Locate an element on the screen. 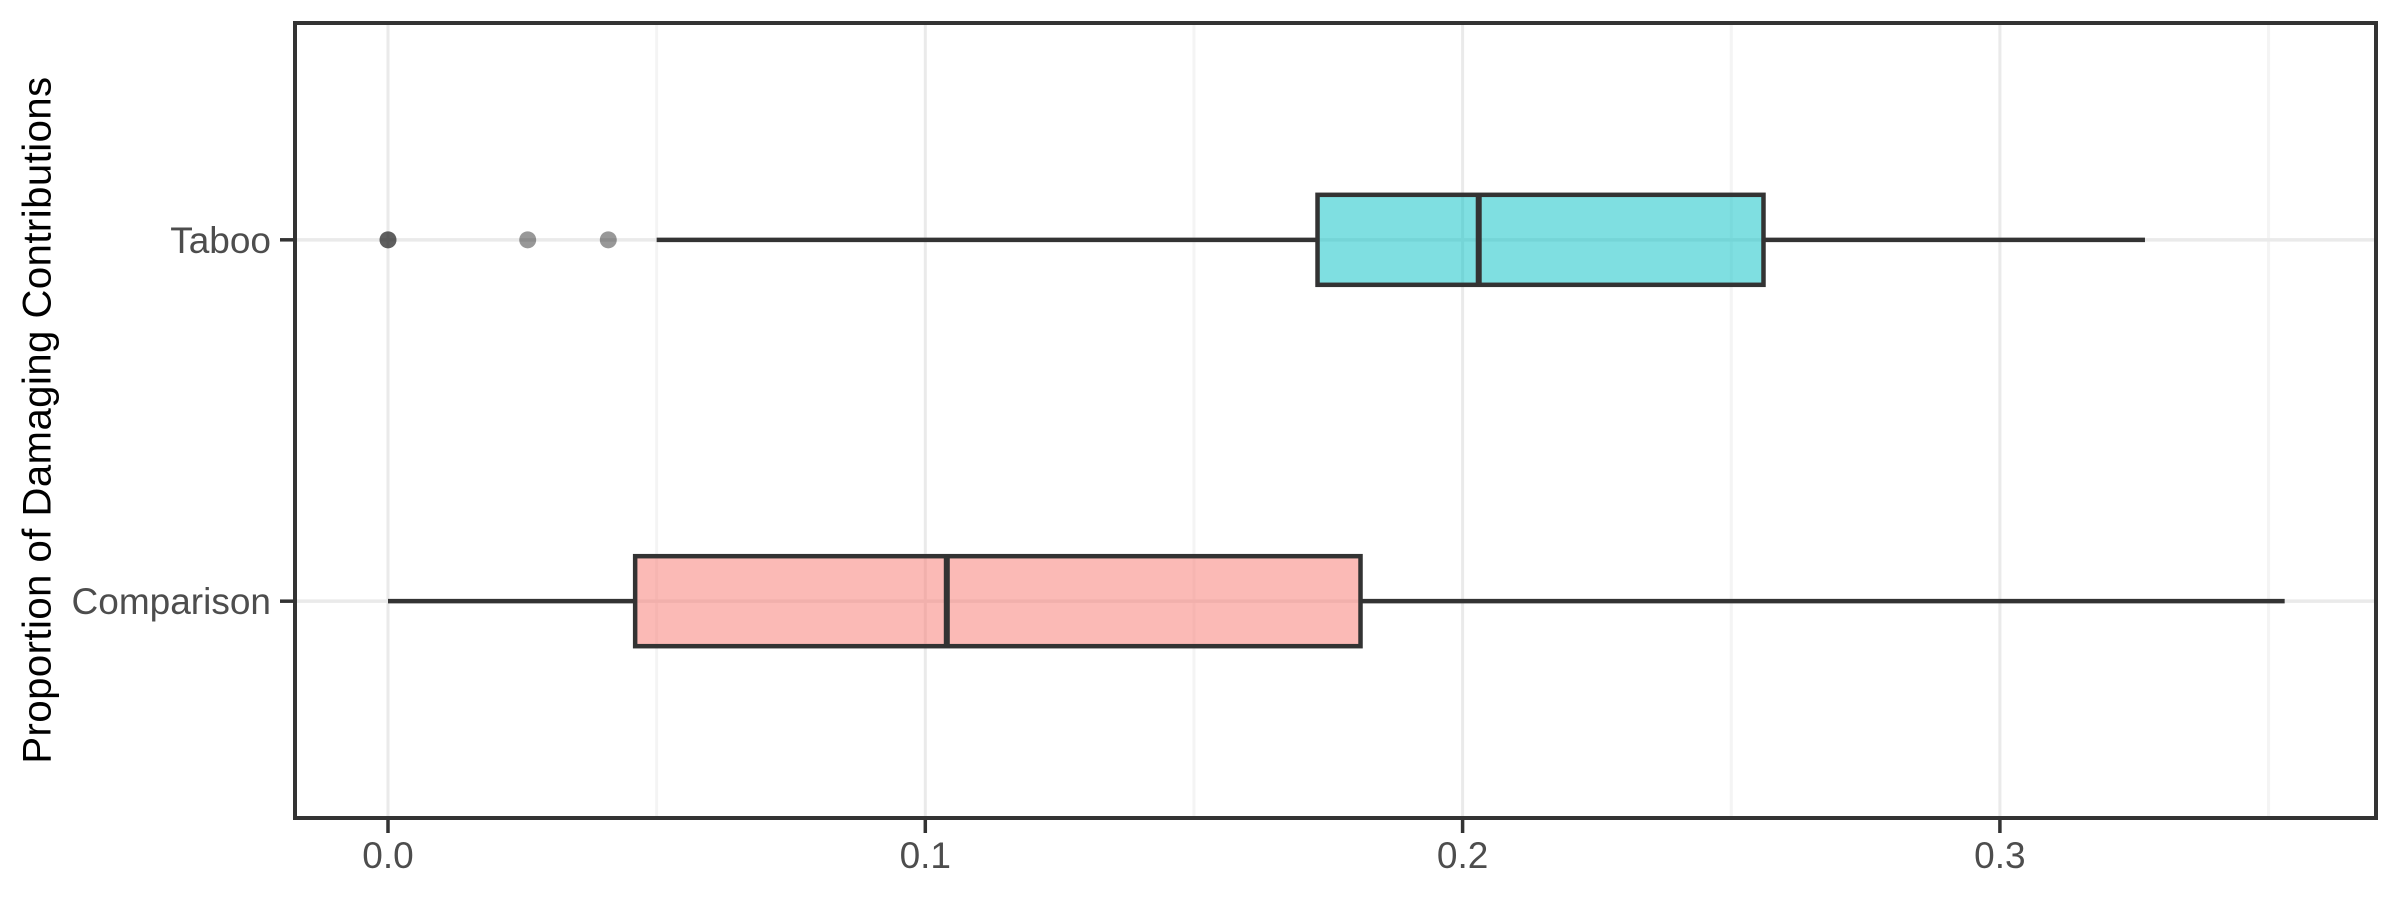 The width and height of the screenshot is (2400, 900). x-tick-label: 0.2 is located at coordinates (1462, 855).